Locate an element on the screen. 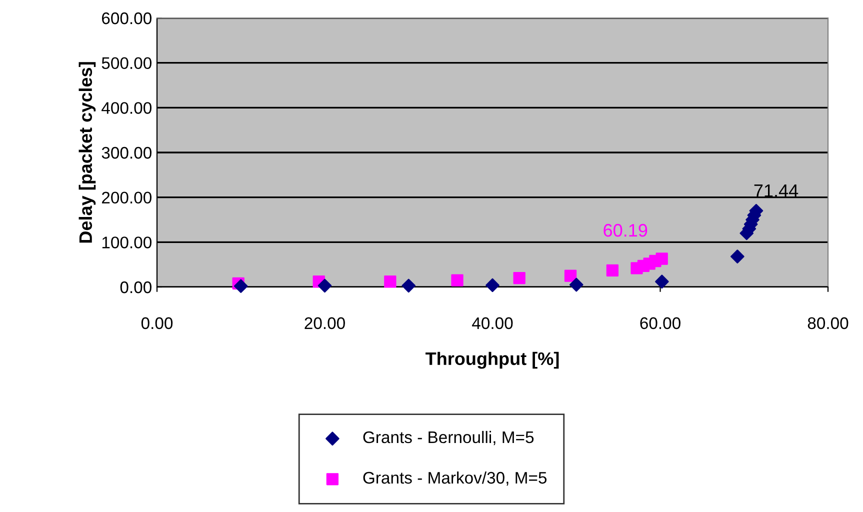 The width and height of the screenshot is (863, 512). x-tick-label: 0.00 is located at coordinates (157, 323).